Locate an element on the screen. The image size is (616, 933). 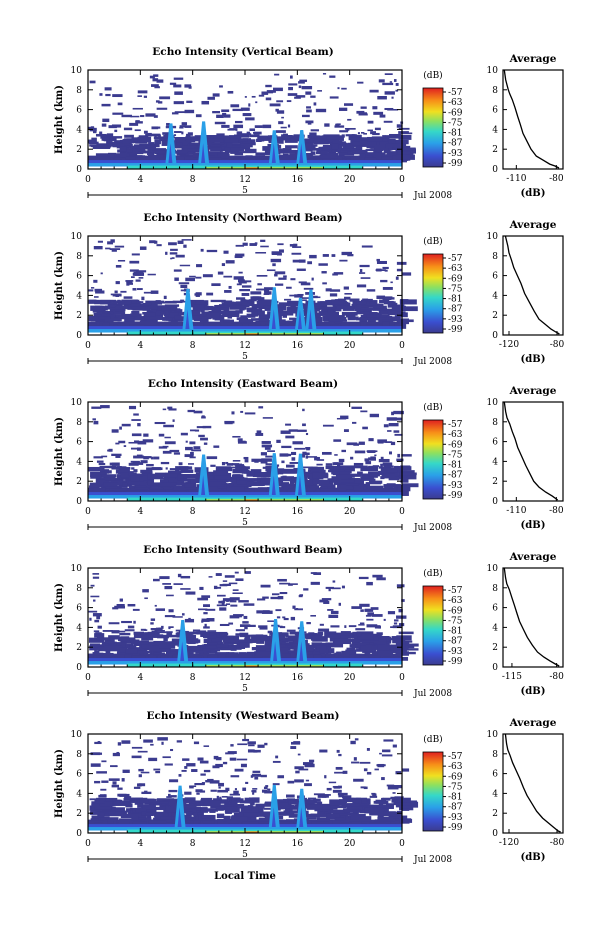
avg-x-tick-label: -115 is located at coordinates (512, 677).